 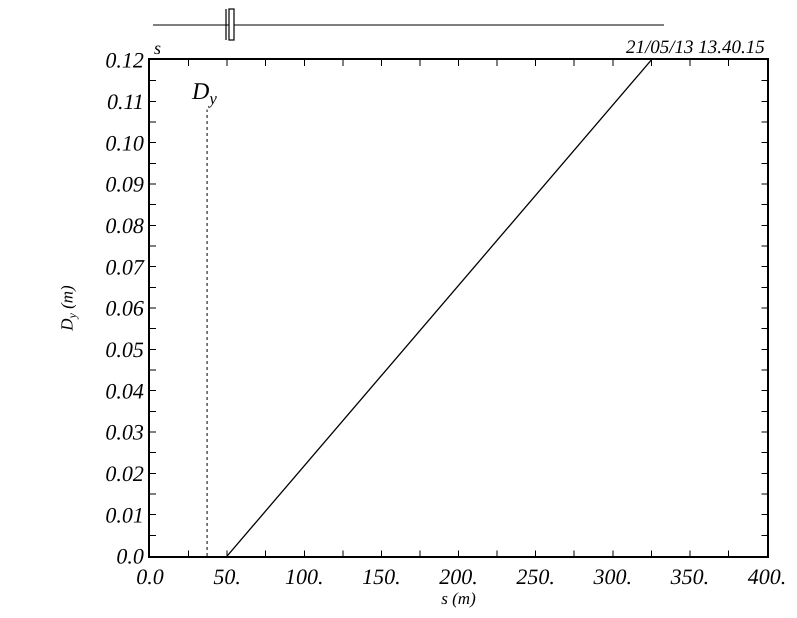 I want to click on x-tick-label: 50., so click(x=227, y=577).